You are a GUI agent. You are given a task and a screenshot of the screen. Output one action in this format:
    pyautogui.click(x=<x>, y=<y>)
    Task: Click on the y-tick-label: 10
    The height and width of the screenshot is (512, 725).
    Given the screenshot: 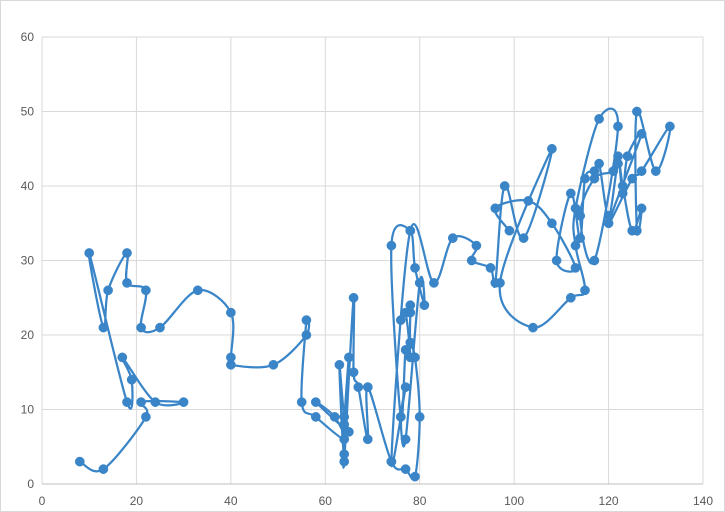 What is the action you would take?
    pyautogui.click(x=28, y=410)
    